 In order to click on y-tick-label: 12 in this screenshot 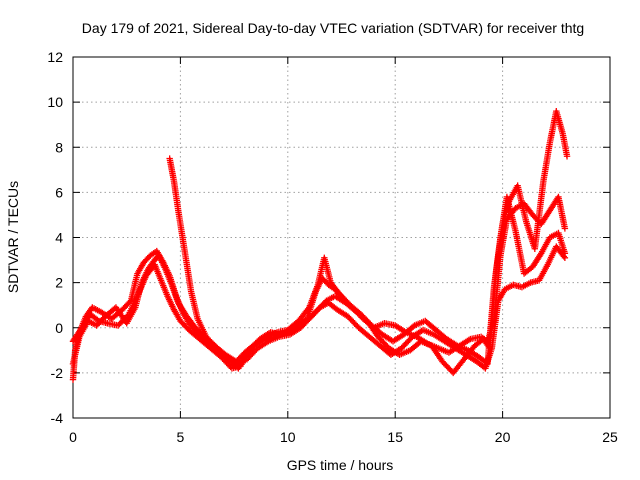, I will do `click(55, 57)`.